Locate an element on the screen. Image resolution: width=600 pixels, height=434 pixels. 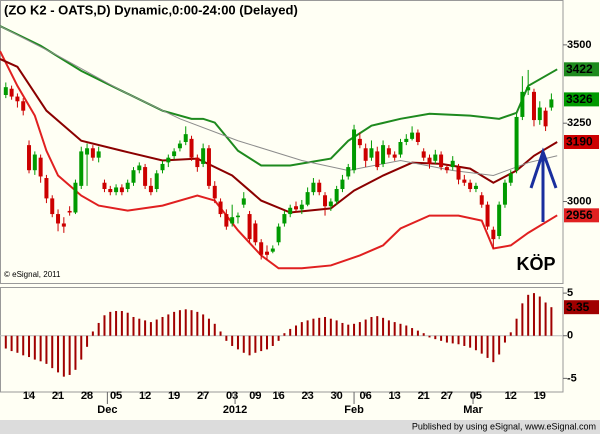
x-tick-label: 12 is located at coordinates (511, 396).